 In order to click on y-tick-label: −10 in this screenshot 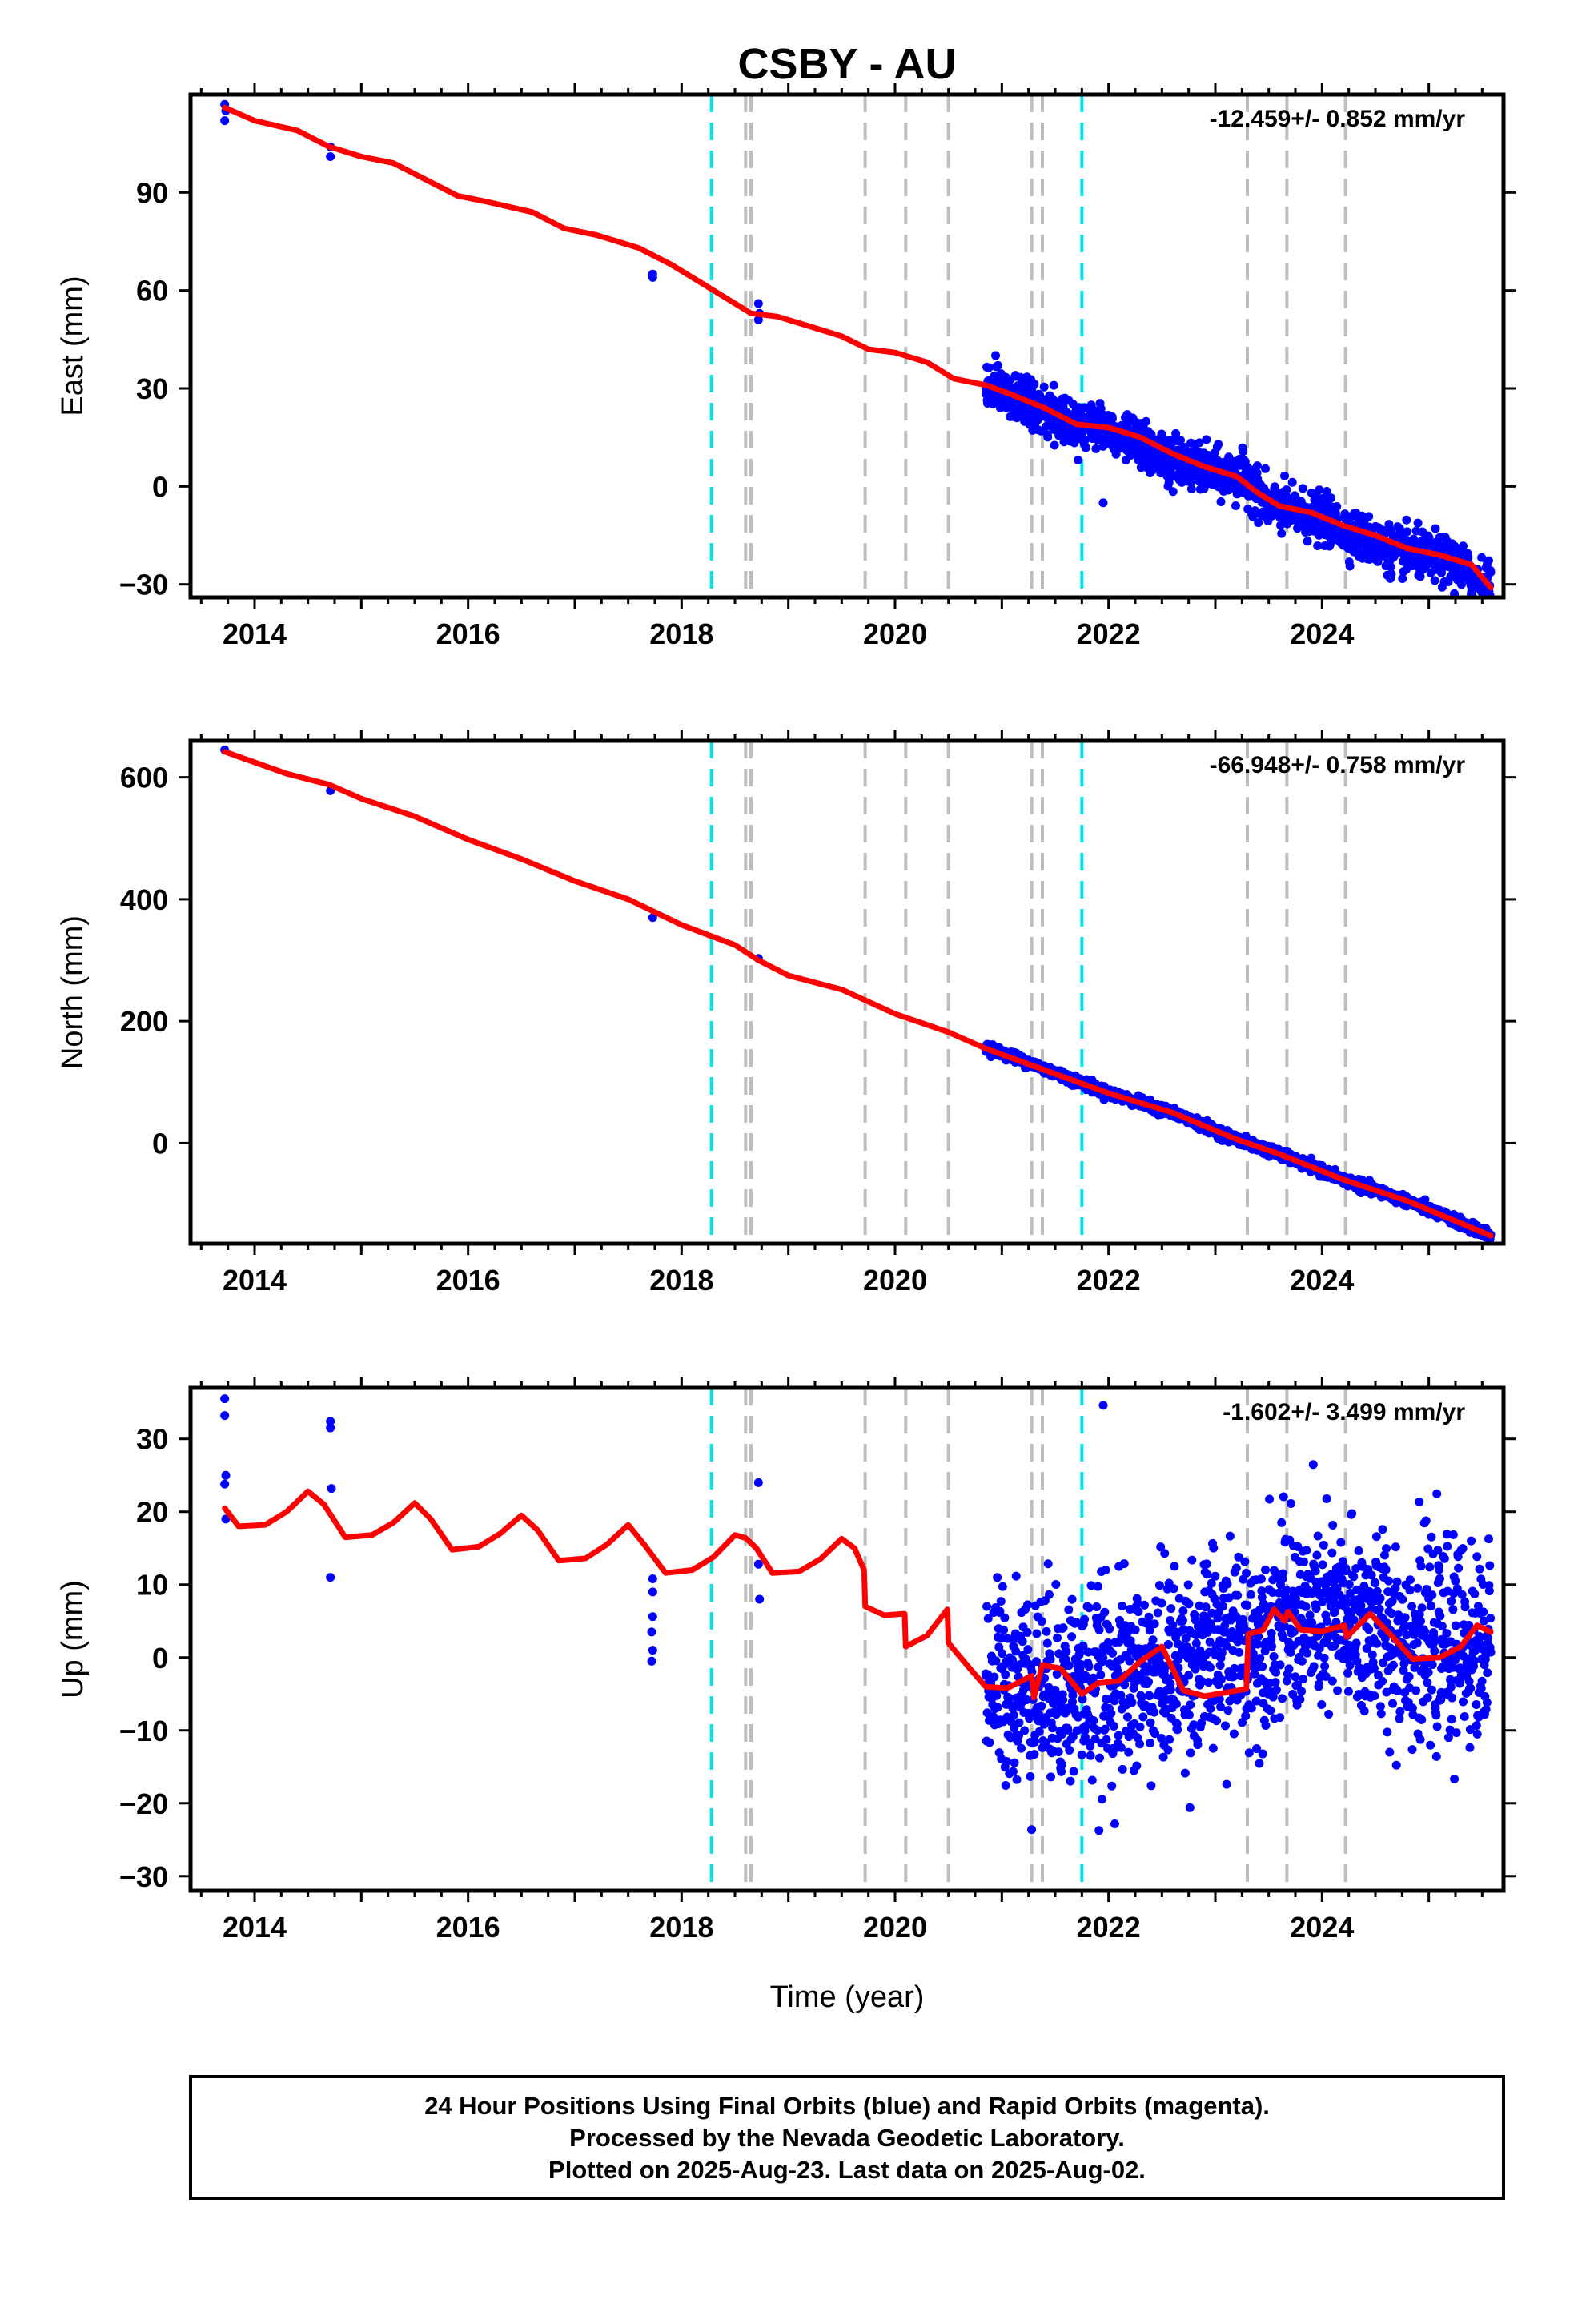, I will do `click(144, 1731)`.